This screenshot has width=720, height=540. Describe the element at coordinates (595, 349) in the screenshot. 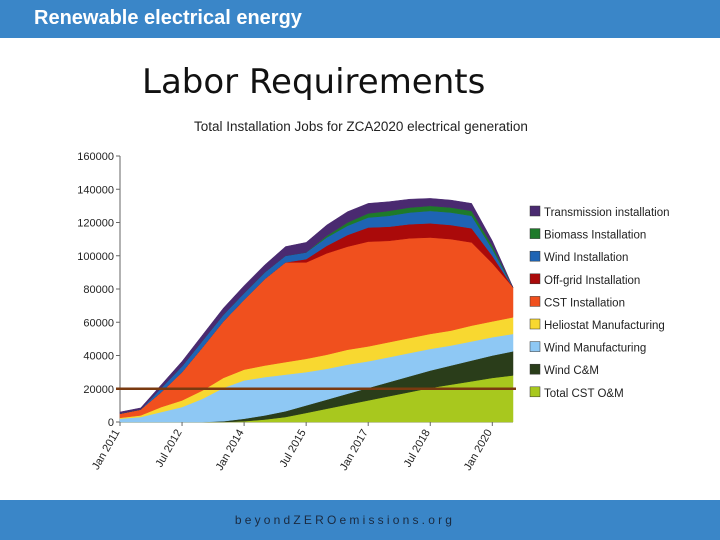

I see `legend-label: Wind Manufacturing` at that location.